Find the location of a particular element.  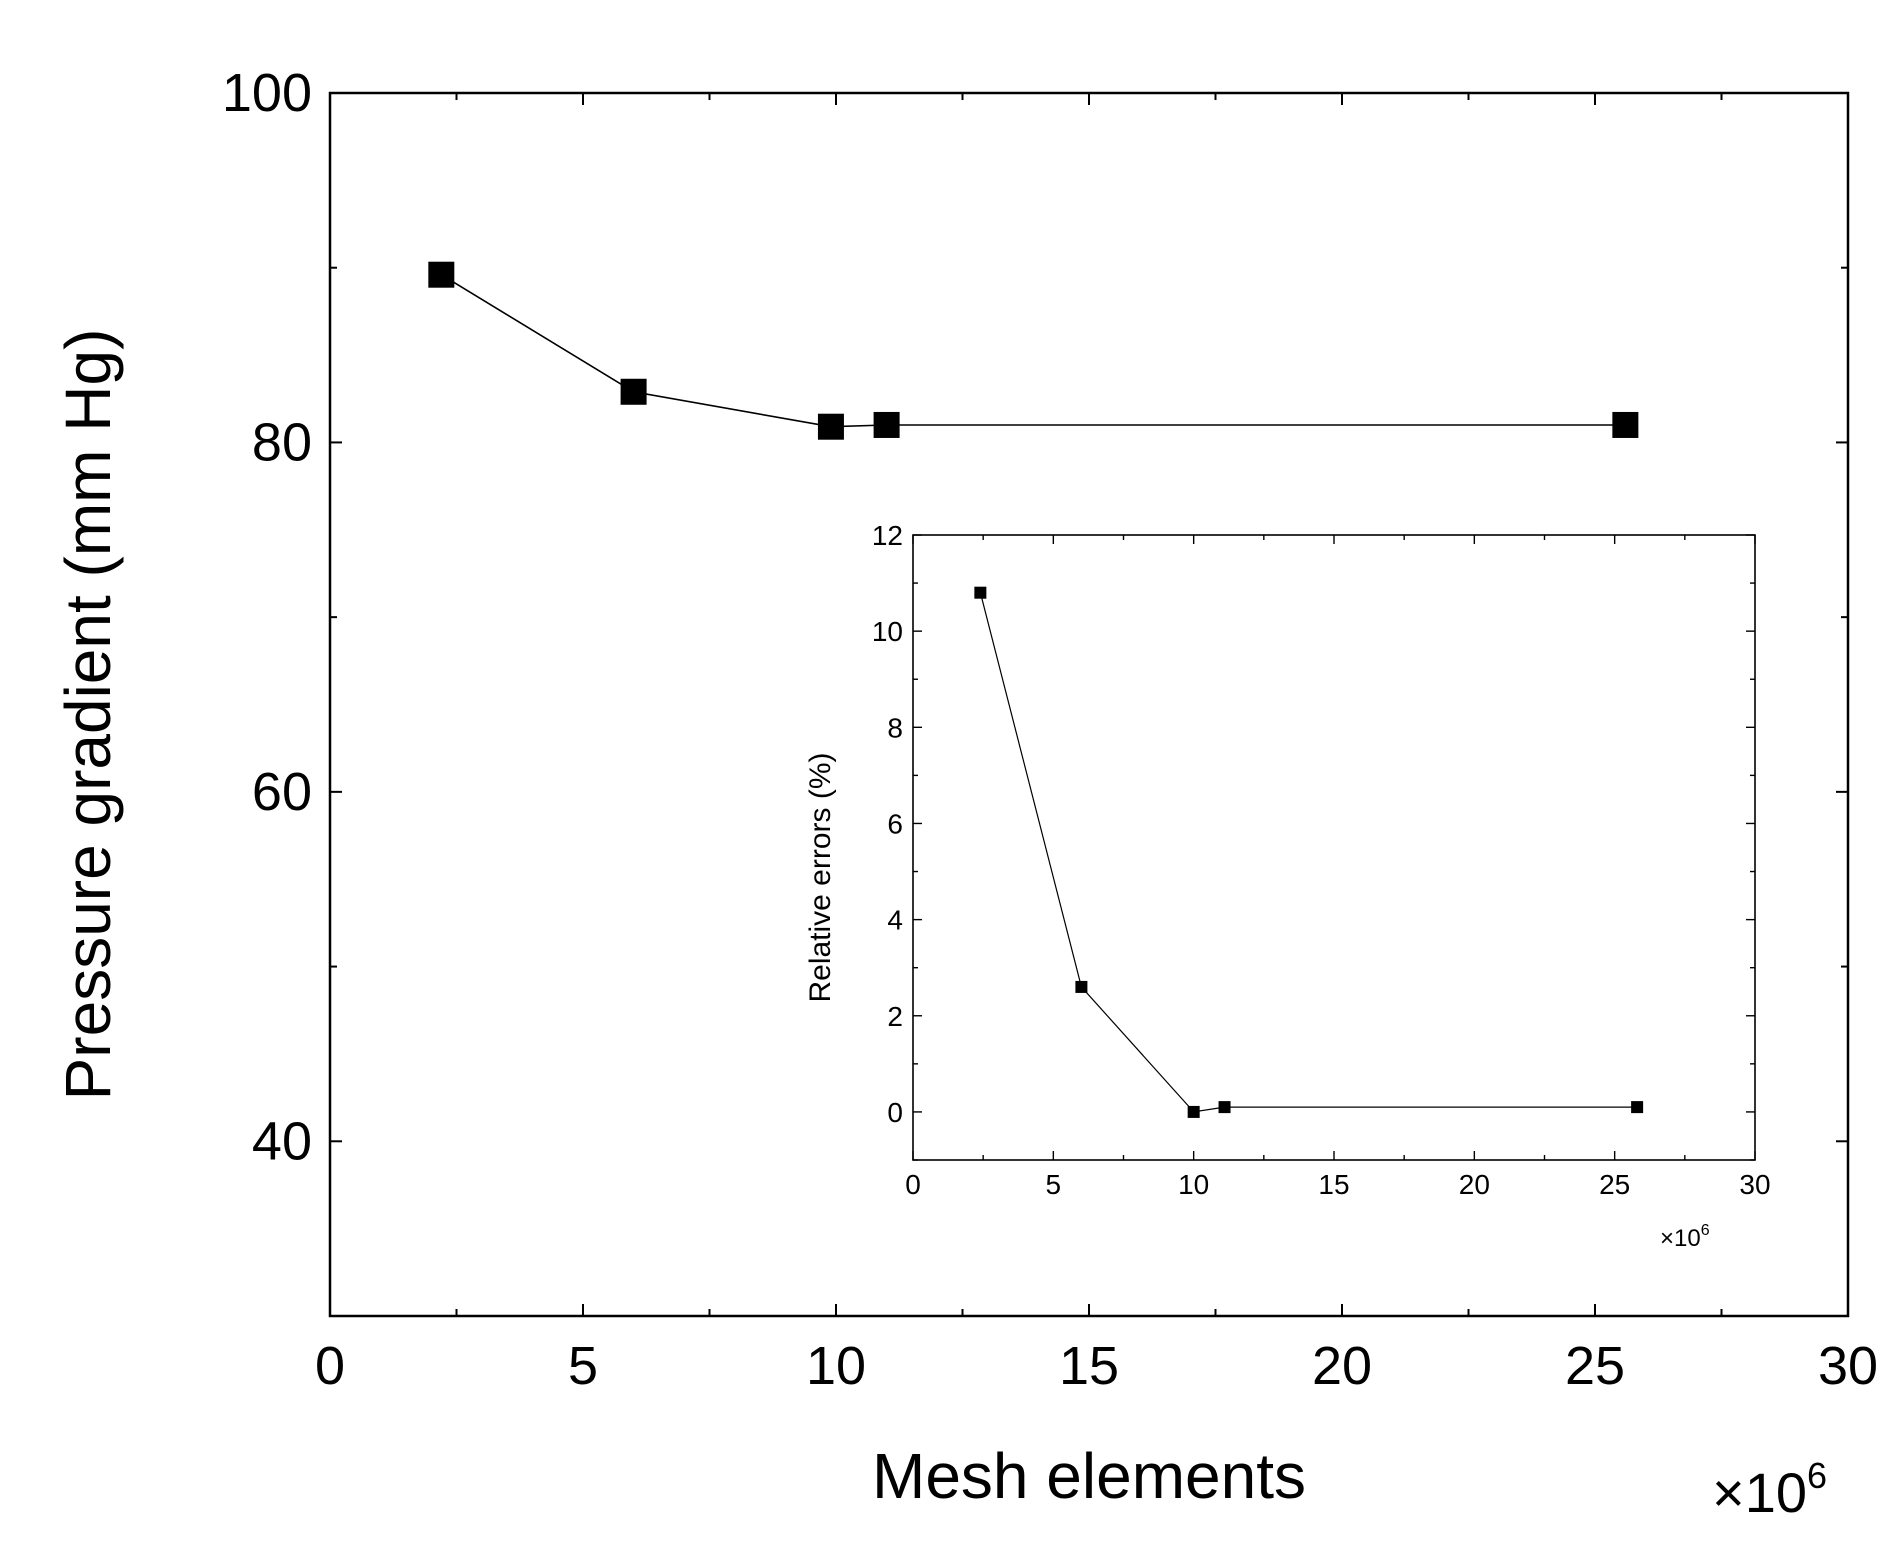

main-y-tick-label: 80 is located at coordinates (282, 442).